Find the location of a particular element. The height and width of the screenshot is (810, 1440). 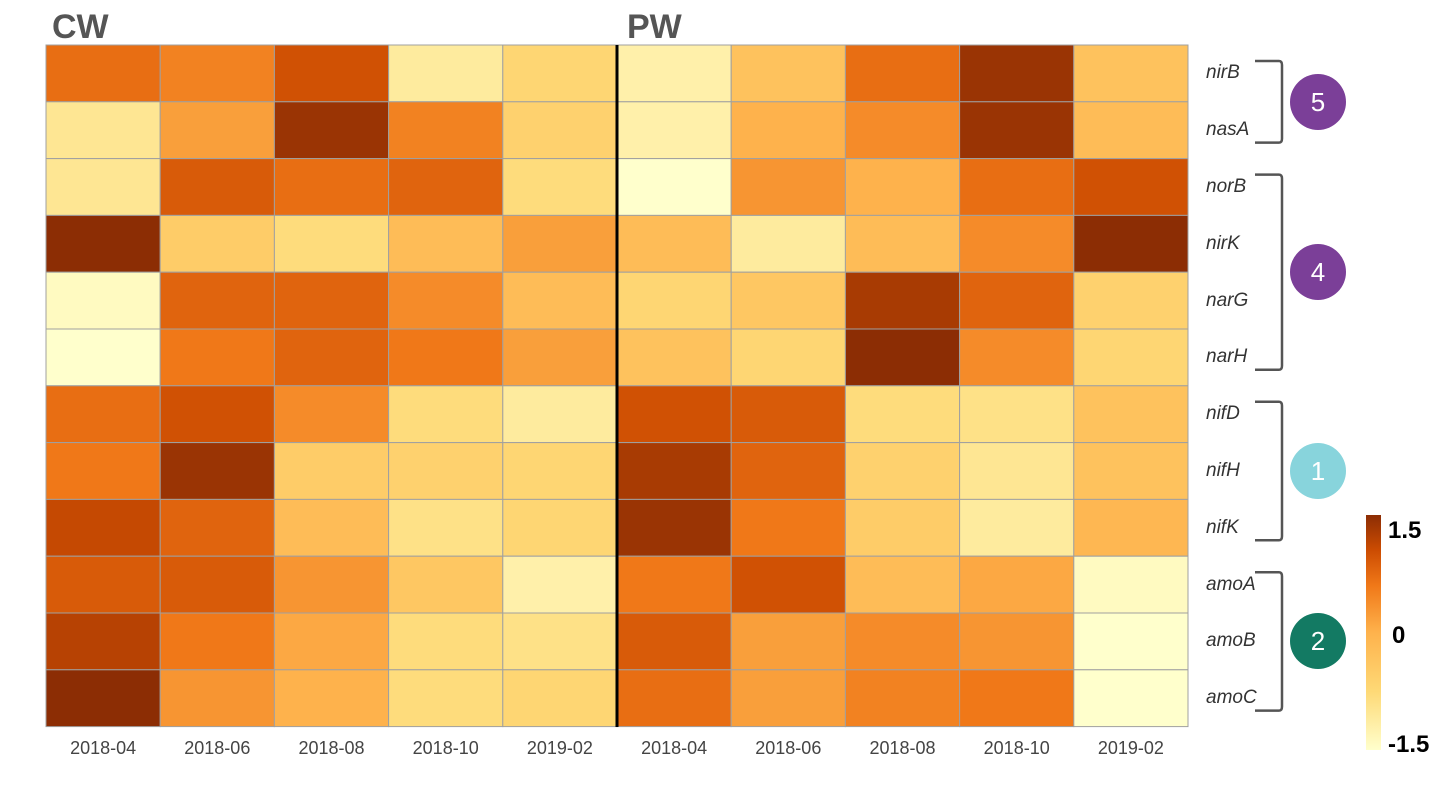

row-label-amoA: amoA is located at coordinates (1231, 584).